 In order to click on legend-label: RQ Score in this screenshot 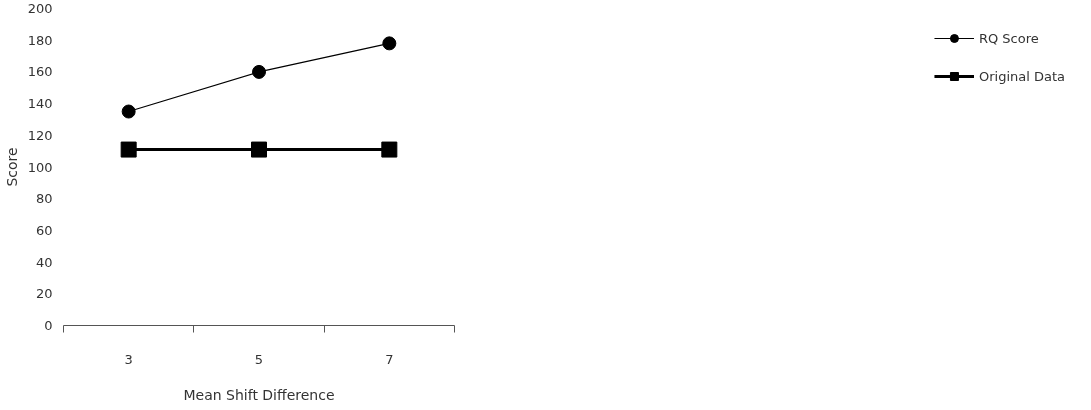, I will do `click(1008, 38)`.